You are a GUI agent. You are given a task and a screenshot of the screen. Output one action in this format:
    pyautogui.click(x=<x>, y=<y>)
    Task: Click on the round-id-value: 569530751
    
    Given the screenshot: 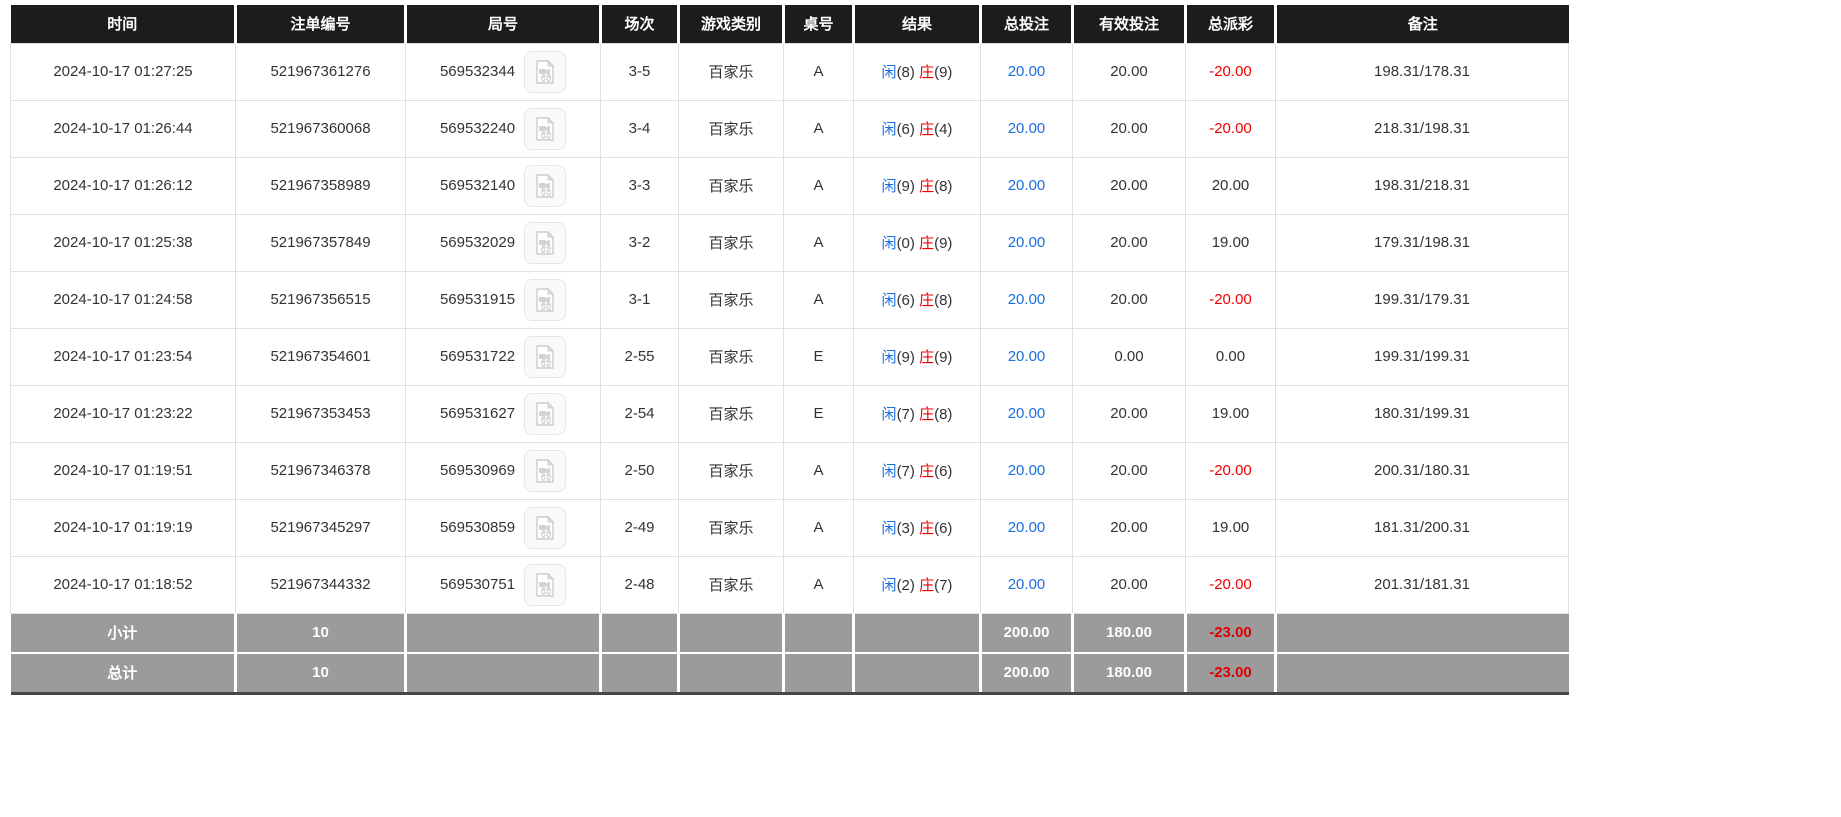 What is the action you would take?
    pyautogui.click(x=477, y=584)
    